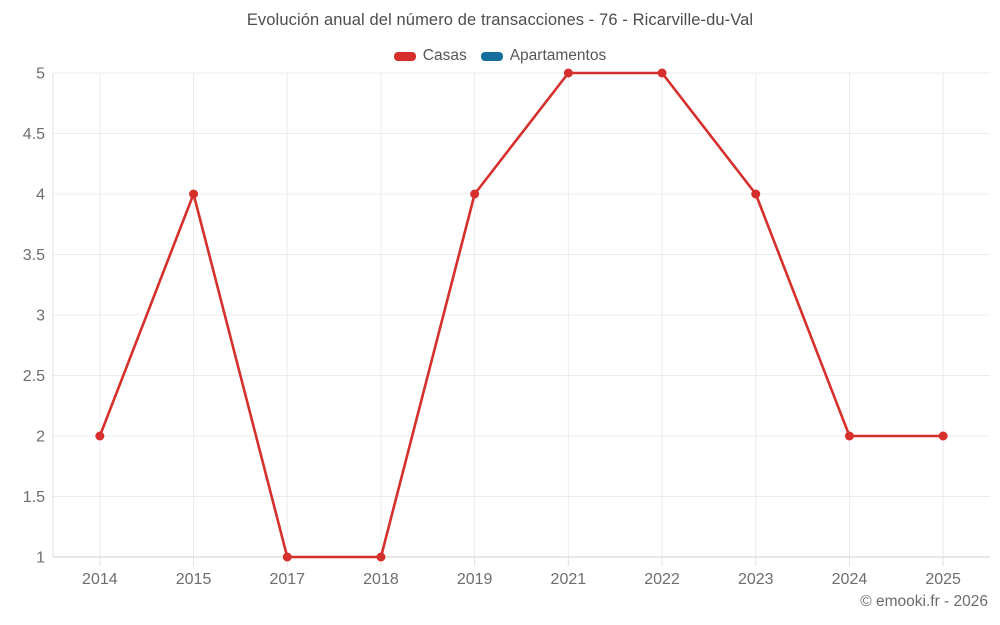  I want to click on legend-label-casas: Casas, so click(444, 55).